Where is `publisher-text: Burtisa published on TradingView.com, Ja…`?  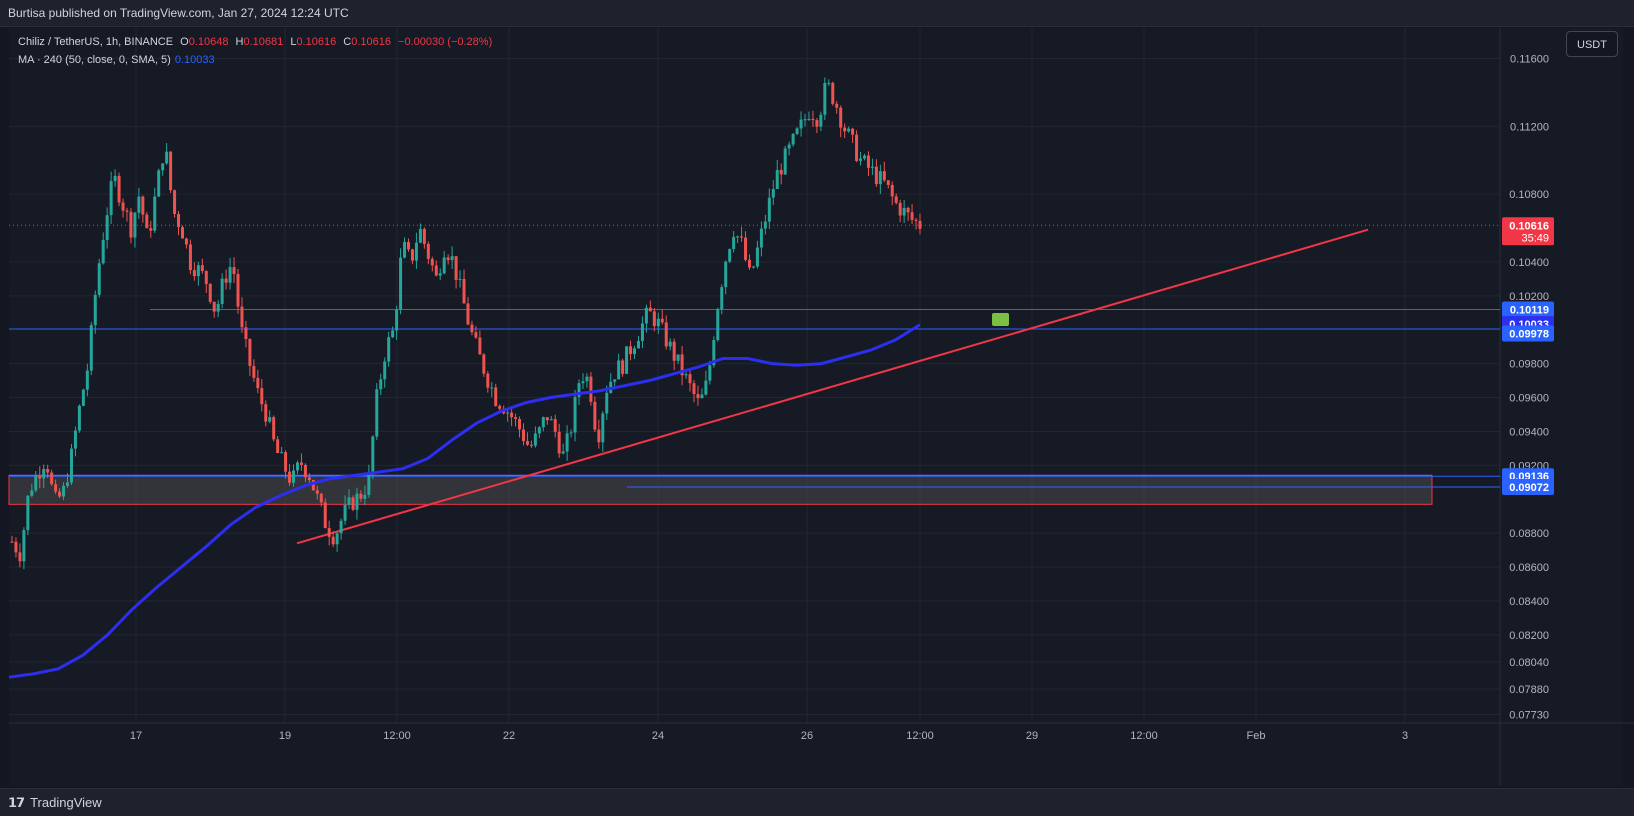 publisher-text: Burtisa published on TradingView.com, Ja… is located at coordinates (178, 13).